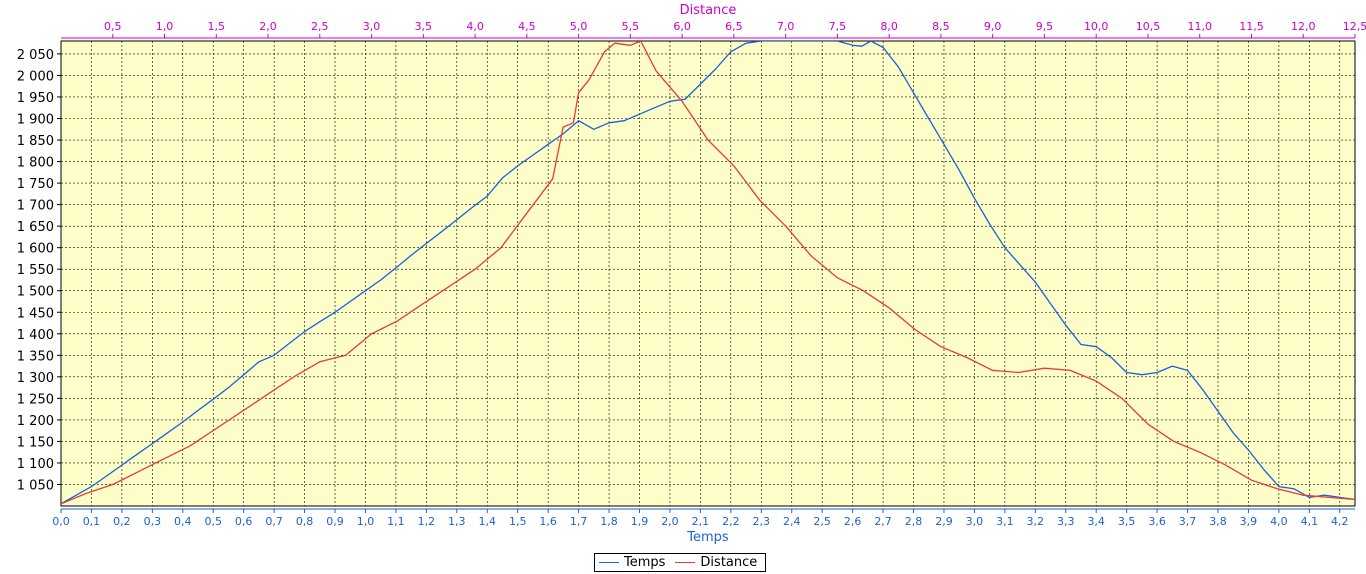  Describe the element at coordinates (35, 378) in the screenshot. I see `y-tick-label-5: 1 300` at that location.